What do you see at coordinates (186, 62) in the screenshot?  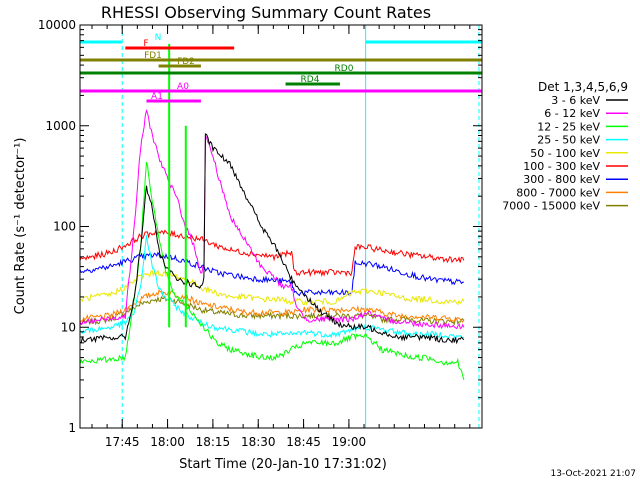 I see `flag-label-fd2: FD2` at bounding box center [186, 62].